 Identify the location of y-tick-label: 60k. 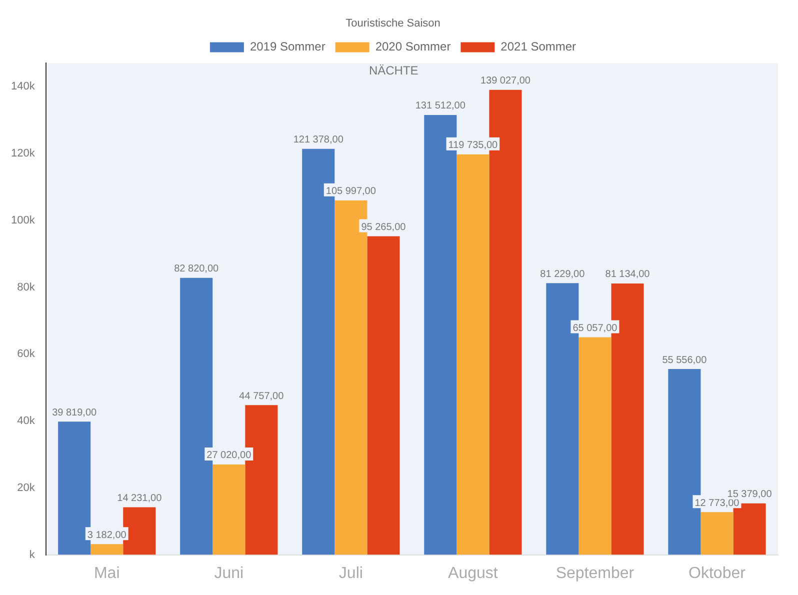
(26, 354).